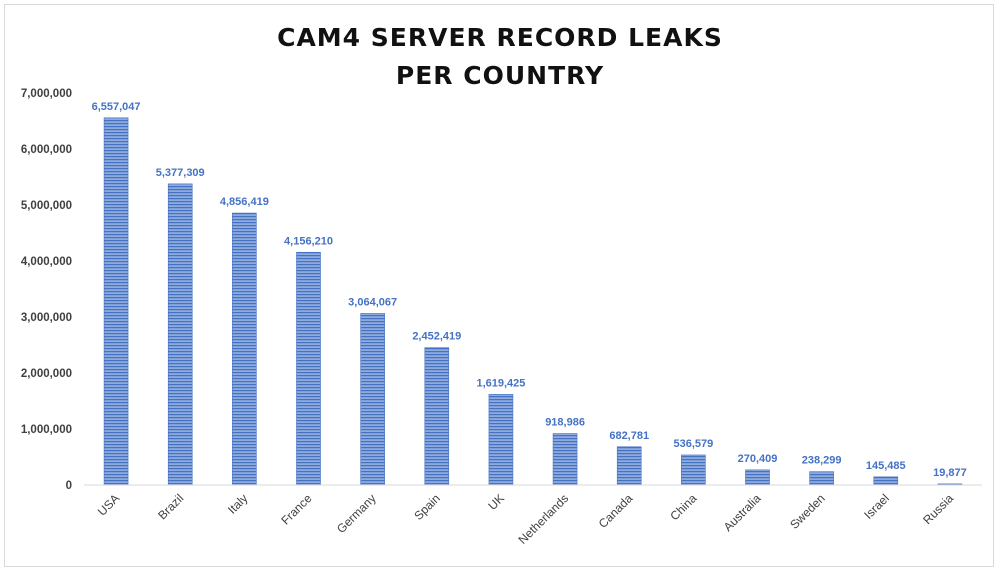  I want to click on x-tick-label: UK, so click(496, 502).